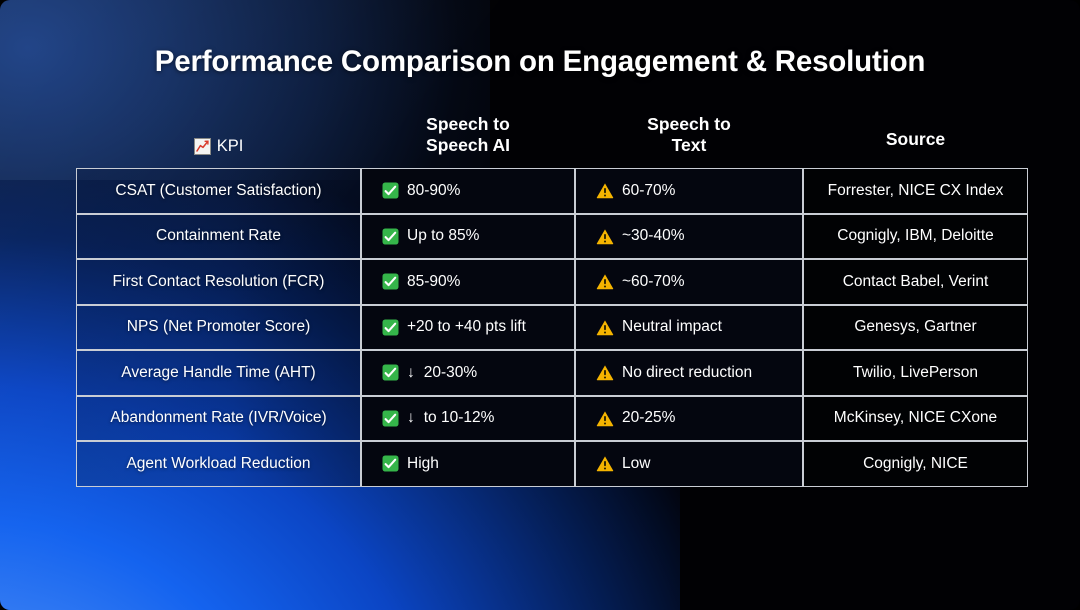 Image resolution: width=1080 pixels, height=610 pixels. What do you see at coordinates (649, 418) in the screenshot?
I see `cell-speech-to-text-text: 20-25%` at bounding box center [649, 418].